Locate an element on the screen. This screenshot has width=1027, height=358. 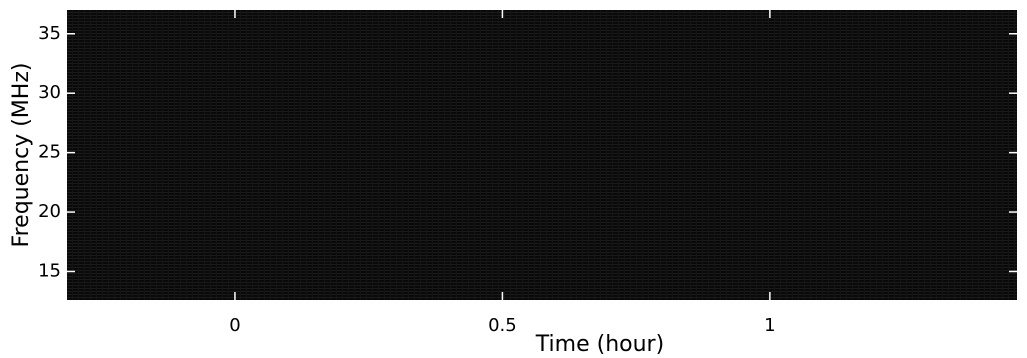
y-tick-label: 20 is located at coordinates (49, 211).